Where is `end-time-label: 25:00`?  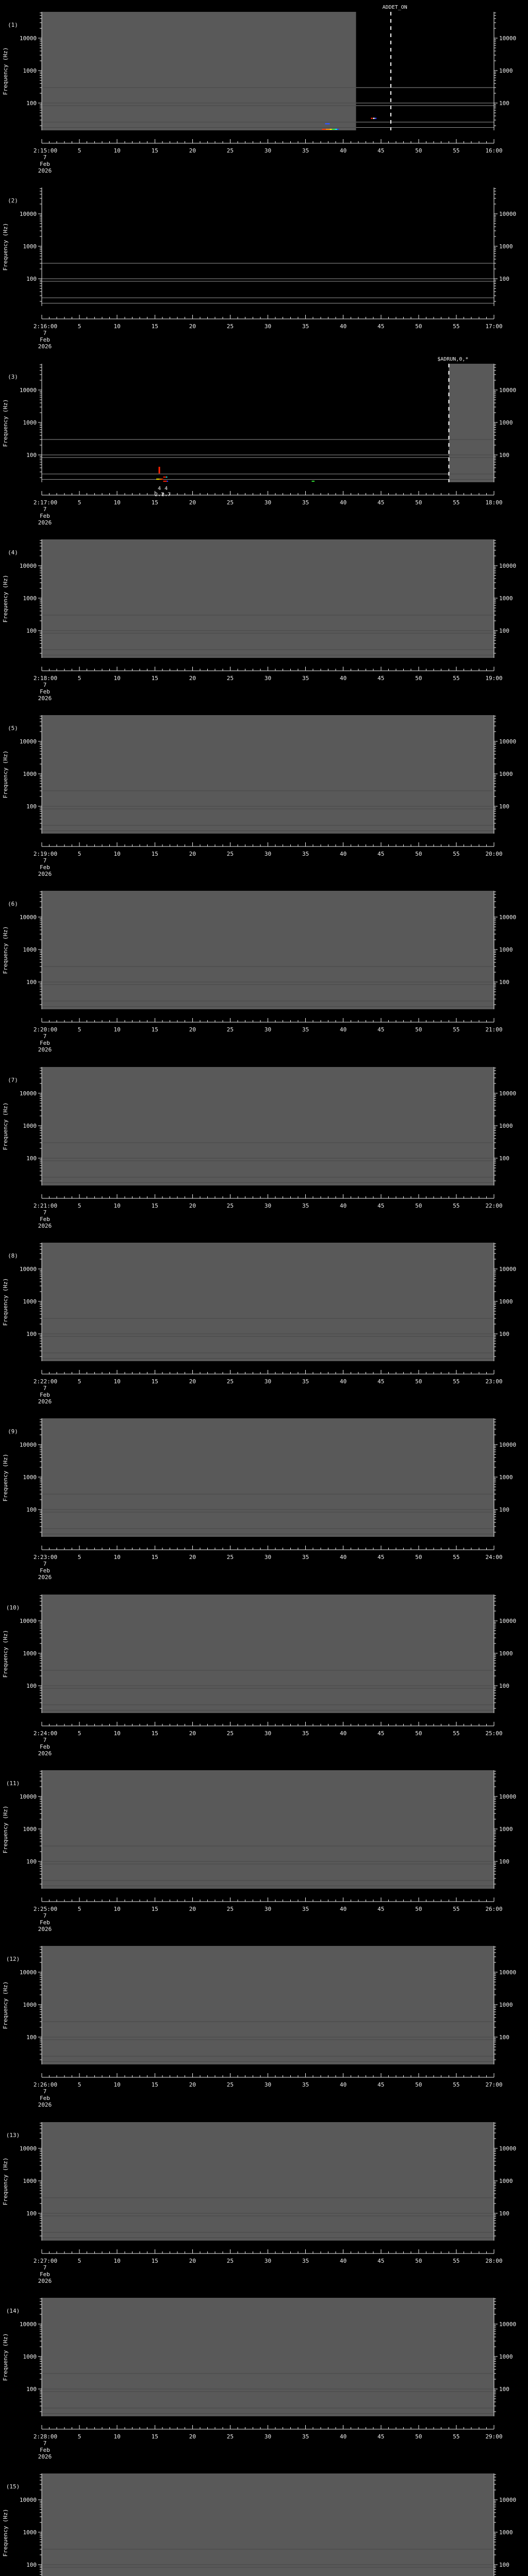 end-time-label: 25:00 is located at coordinates (493, 1733).